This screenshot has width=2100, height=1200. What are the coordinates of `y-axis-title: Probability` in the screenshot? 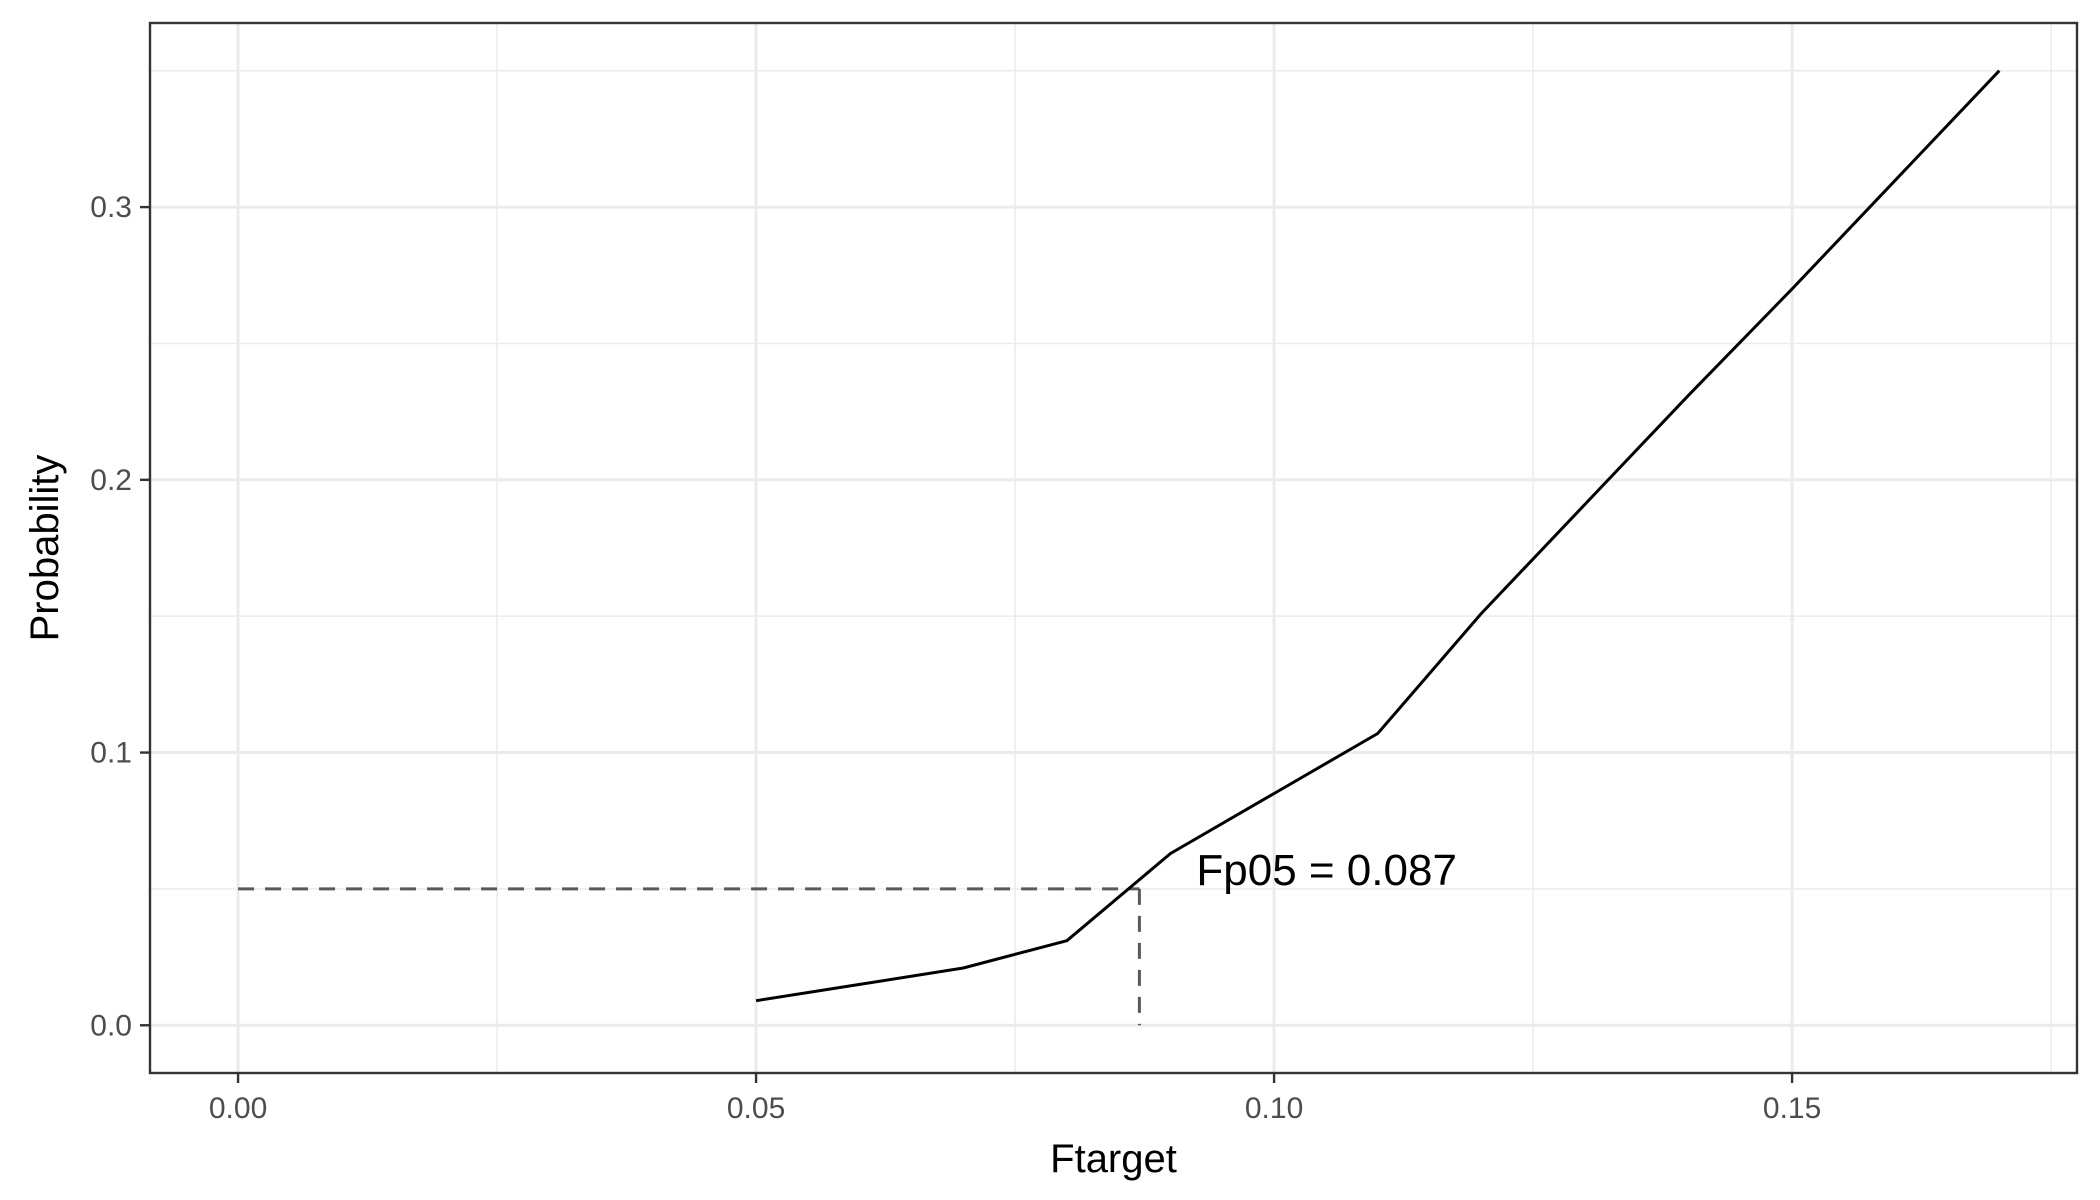 It's located at (45, 548).